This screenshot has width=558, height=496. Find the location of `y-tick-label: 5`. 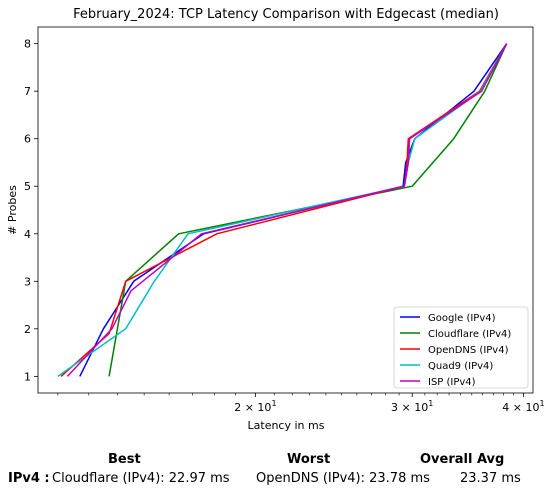

y-tick-label: 5 is located at coordinates (27, 186).